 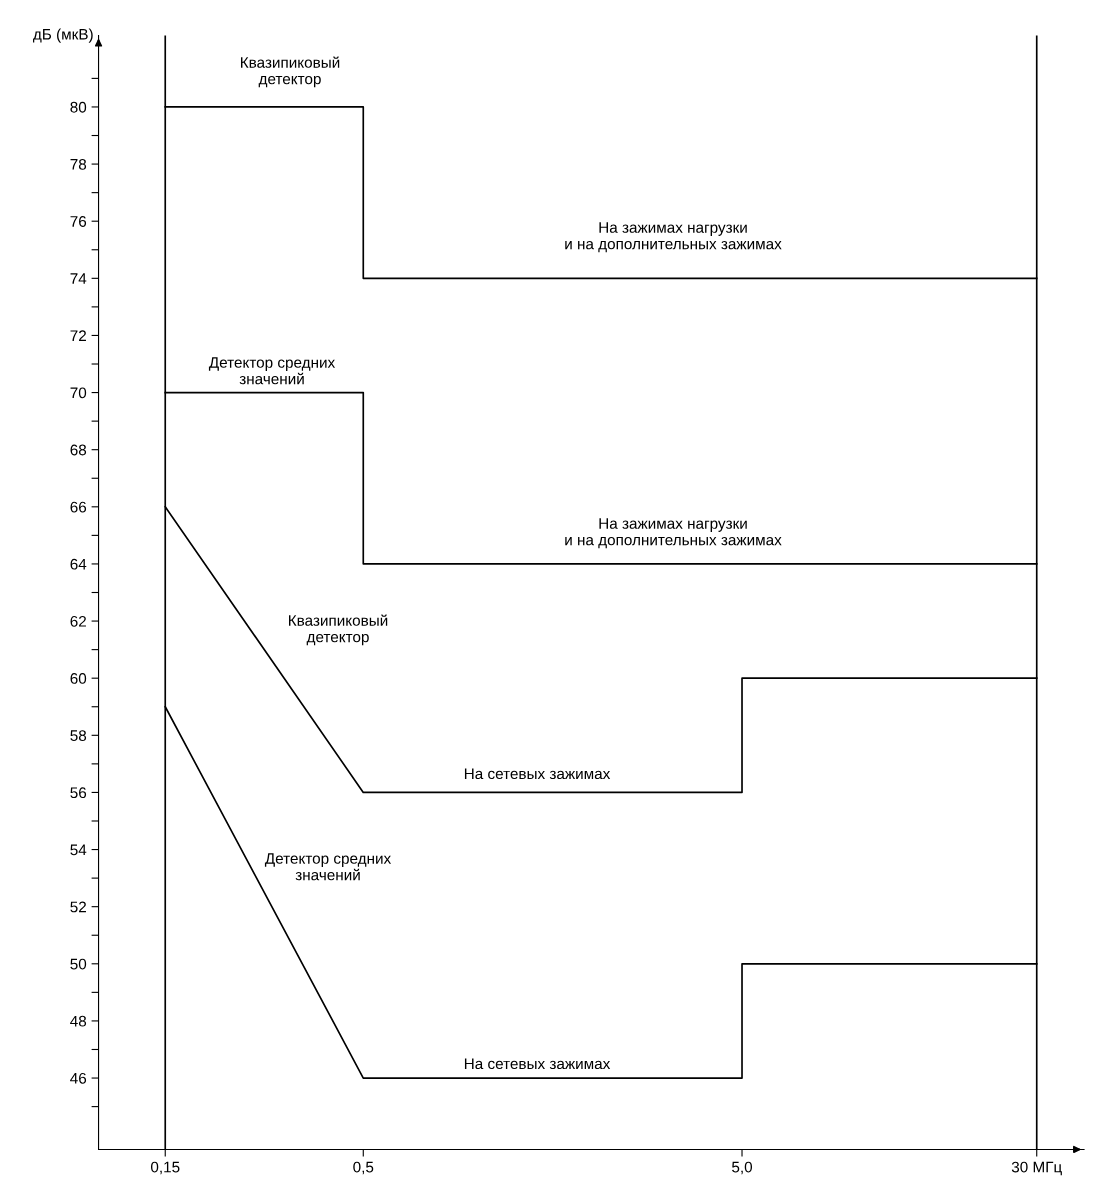 I want to click on y-tick-label: 66, so click(x=78, y=507).